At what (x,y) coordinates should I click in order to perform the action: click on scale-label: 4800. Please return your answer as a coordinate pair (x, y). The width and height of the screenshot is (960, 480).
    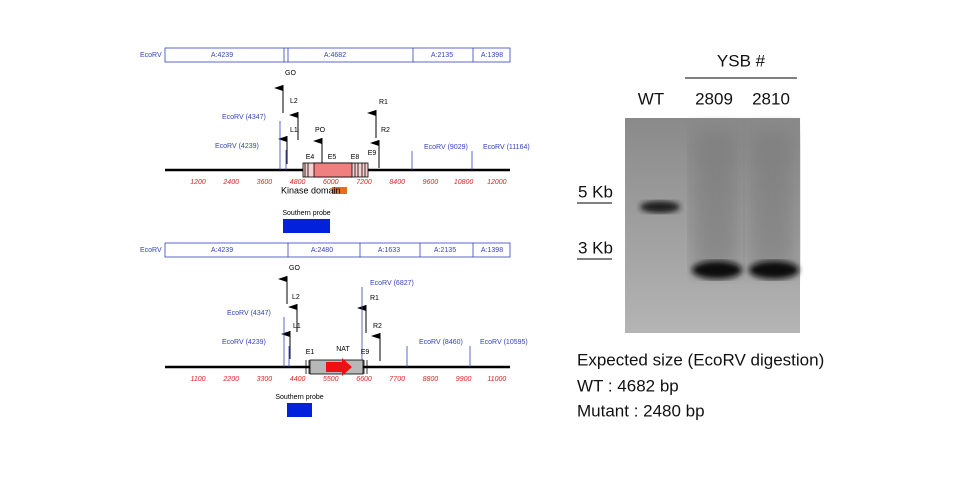
    Looking at the image, I should click on (298, 182).